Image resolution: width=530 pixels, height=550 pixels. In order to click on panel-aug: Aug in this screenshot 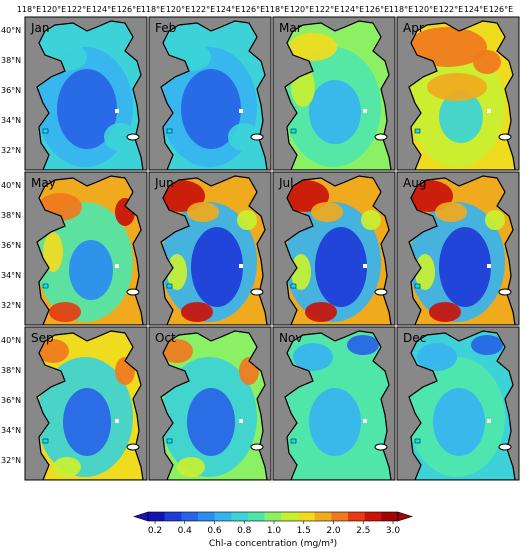, I will do `click(458, 248)`.